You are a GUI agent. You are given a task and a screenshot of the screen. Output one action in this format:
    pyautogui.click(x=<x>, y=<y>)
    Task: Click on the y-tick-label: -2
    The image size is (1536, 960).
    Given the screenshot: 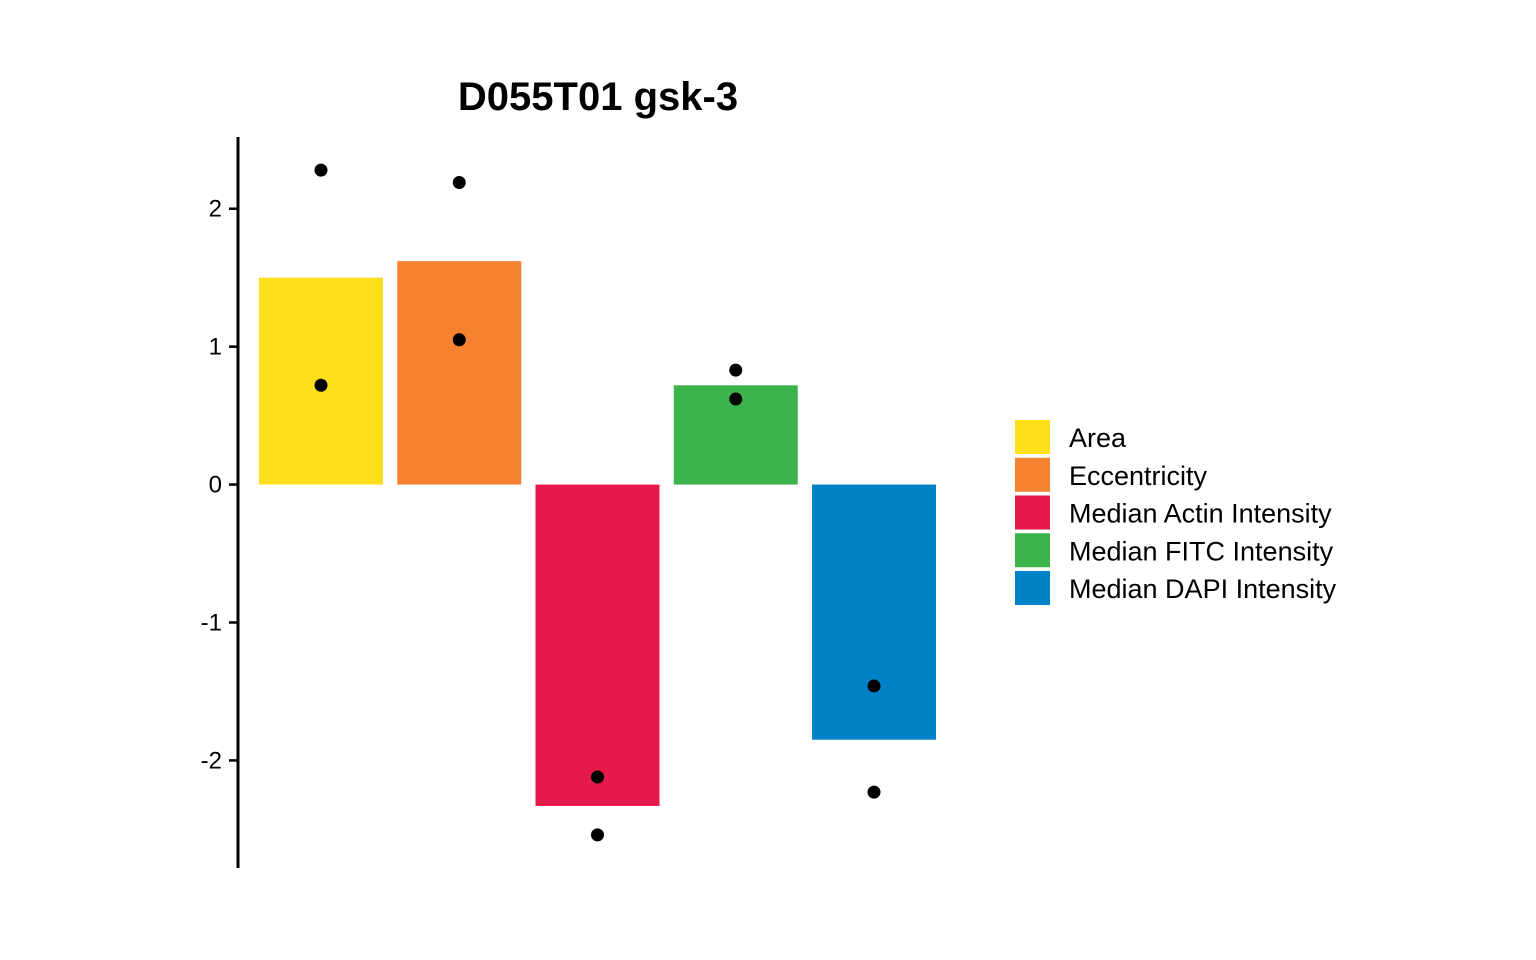 What is the action you would take?
    pyautogui.click(x=211, y=760)
    